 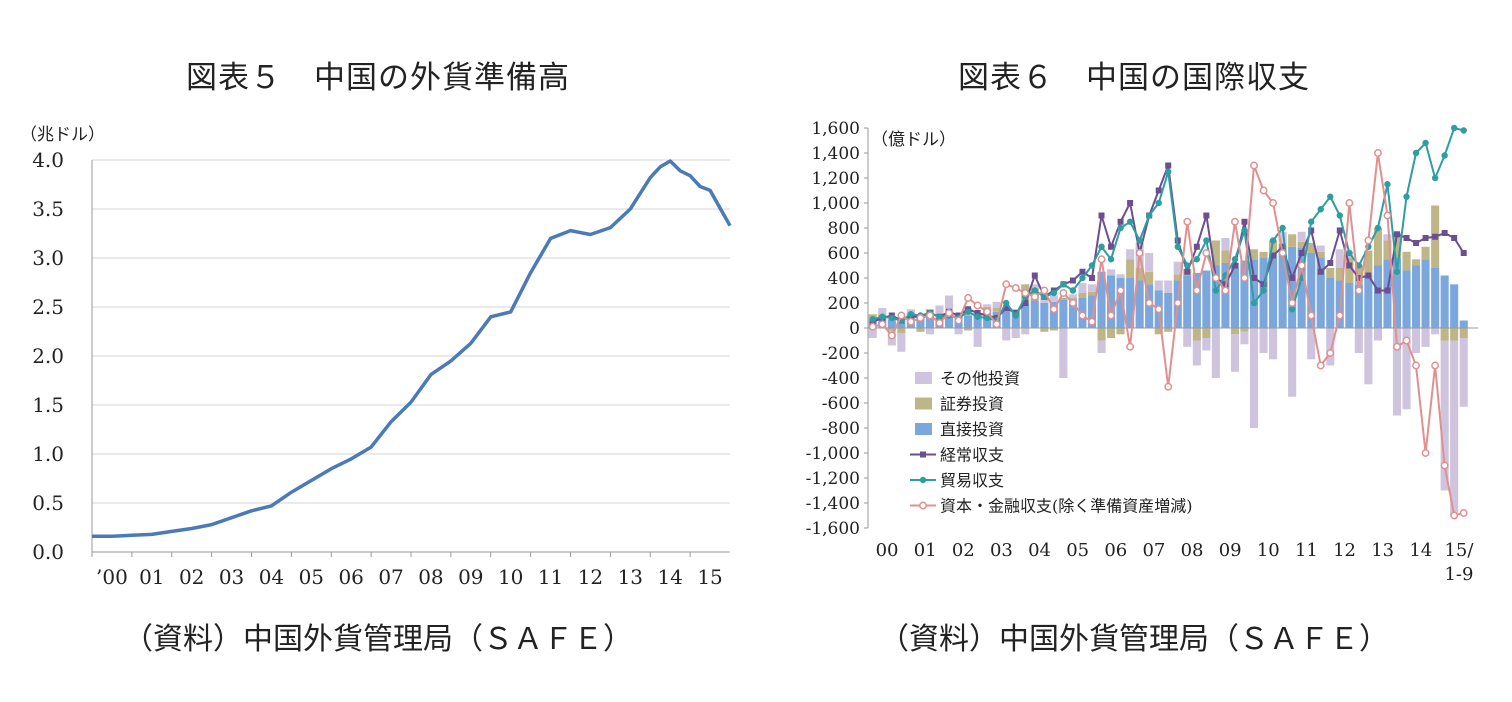 I want to click on y-tick-label: -1,200, so click(x=833, y=479).